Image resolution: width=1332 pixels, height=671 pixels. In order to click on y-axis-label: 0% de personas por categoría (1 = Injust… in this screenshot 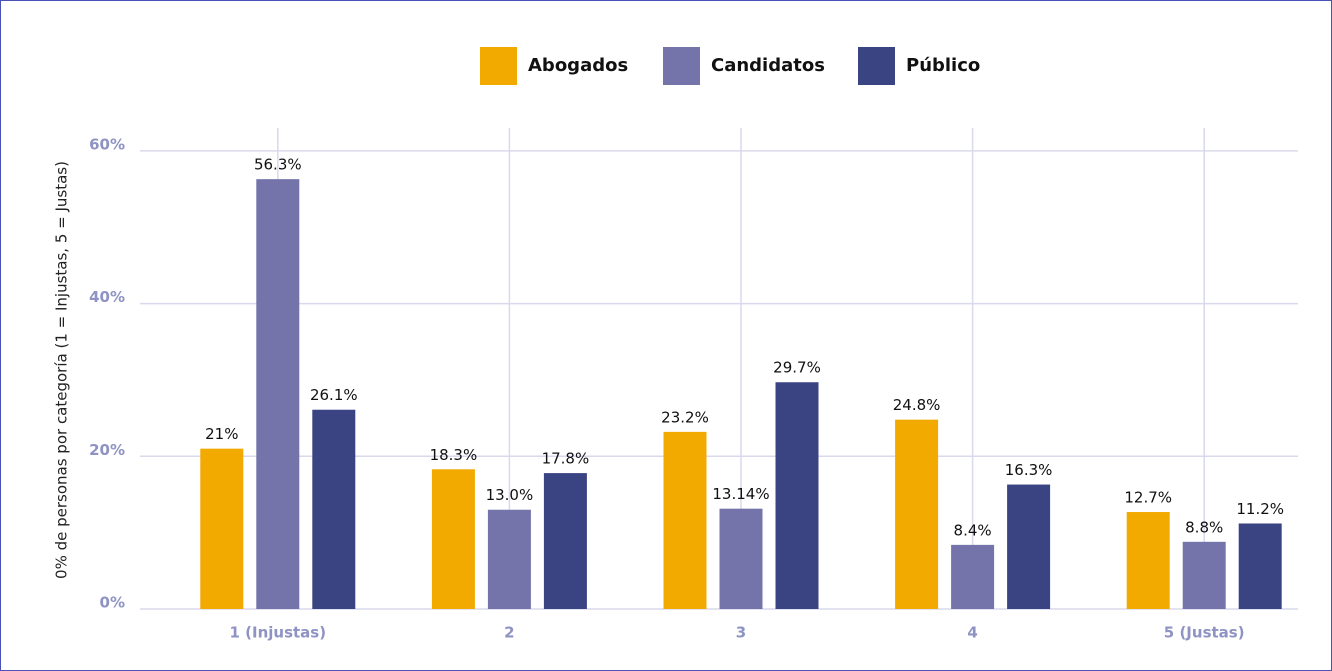, I will do `click(62, 370)`.